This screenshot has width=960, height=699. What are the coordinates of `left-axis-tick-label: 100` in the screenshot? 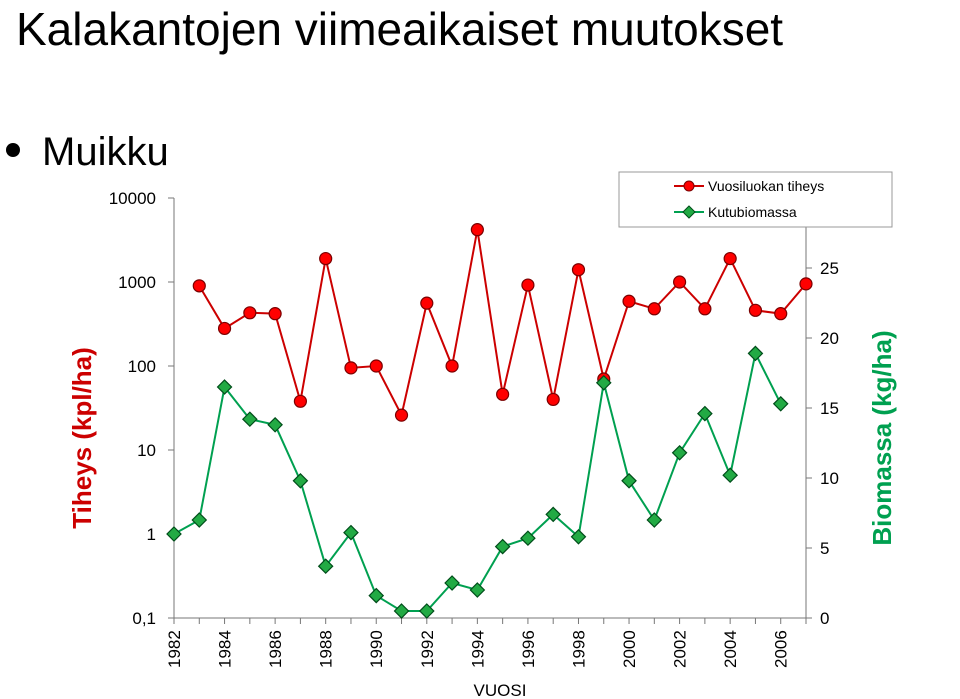 It's located at (142, 366).